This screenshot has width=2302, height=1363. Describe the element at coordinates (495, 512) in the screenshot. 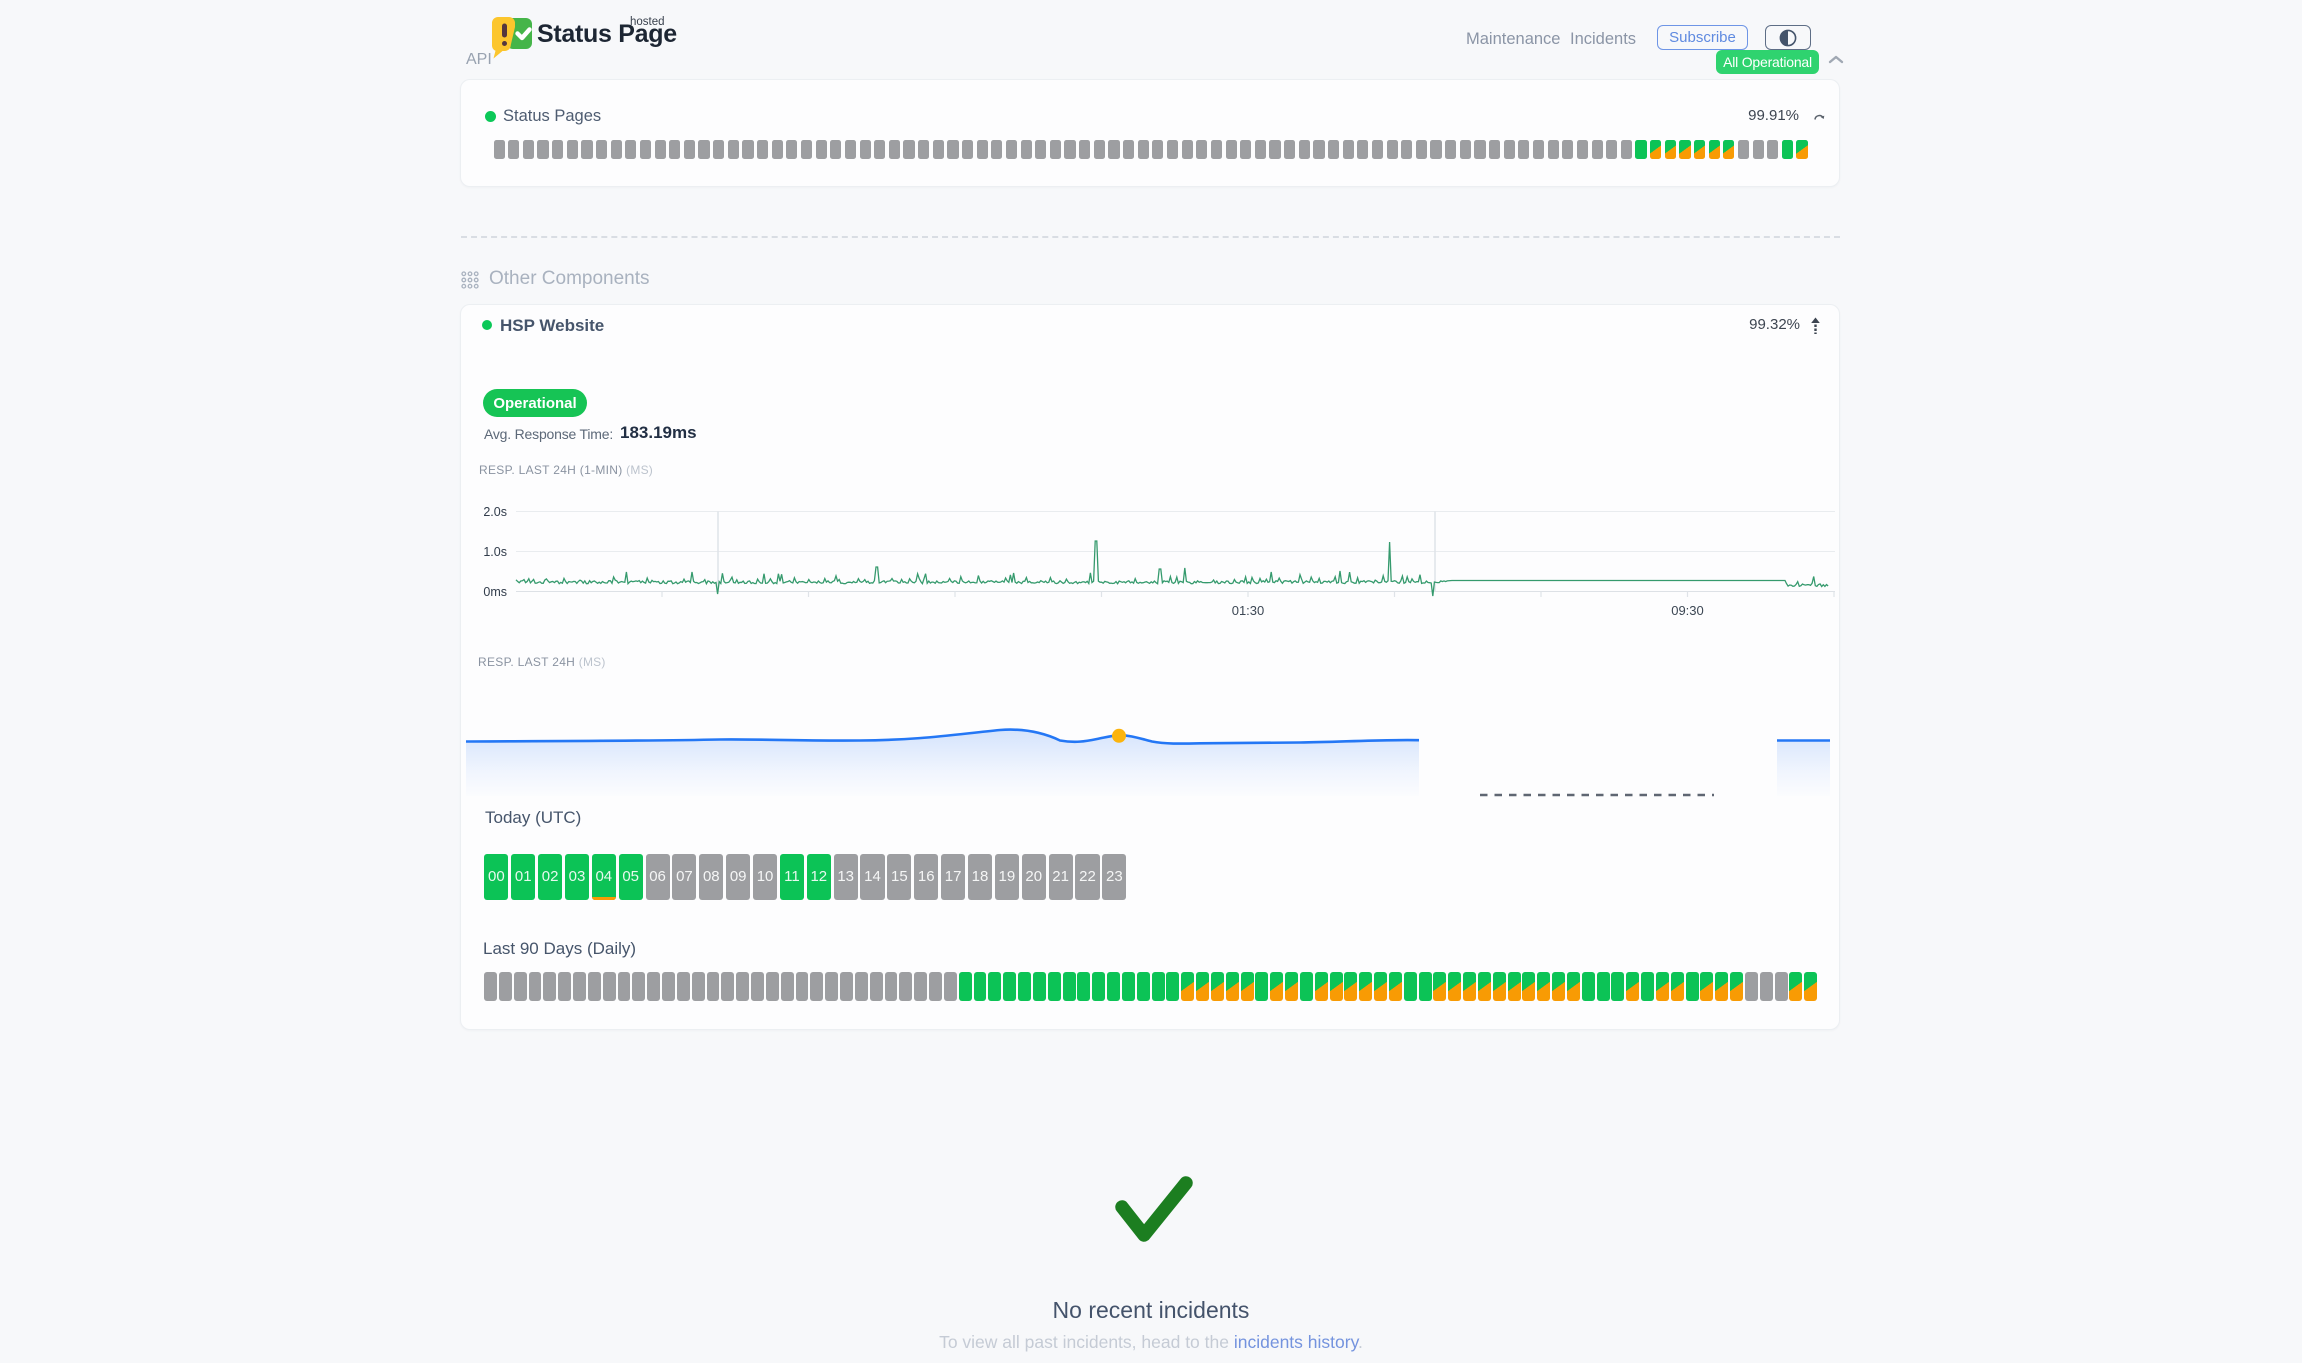

I see `svg-text: 2.0s` at that location.